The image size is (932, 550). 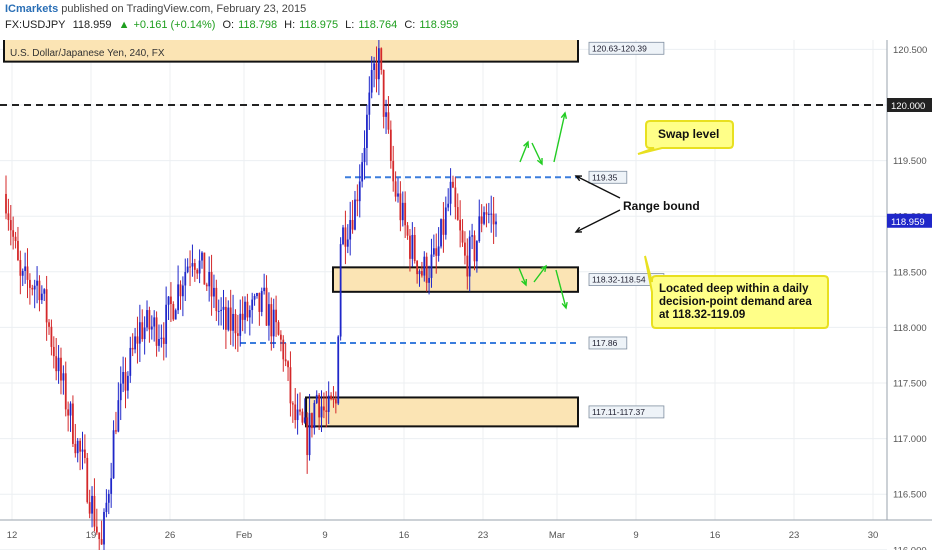 I want to click on publisher-link: ICmarkets, so click(x=32, y=9).